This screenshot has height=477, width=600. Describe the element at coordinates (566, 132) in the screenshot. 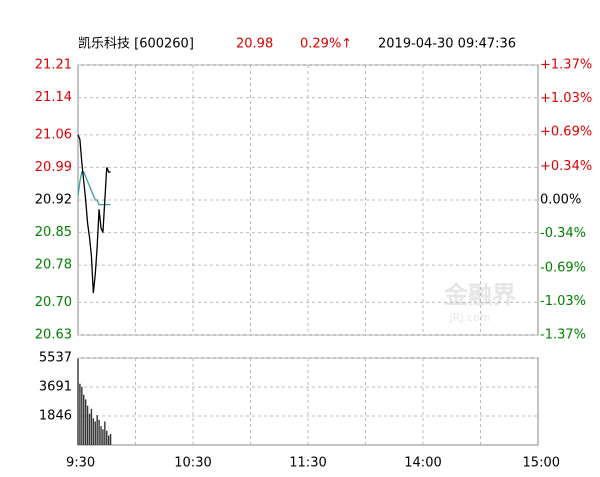

I see `y2-tick-label: +0.69%` at that location.